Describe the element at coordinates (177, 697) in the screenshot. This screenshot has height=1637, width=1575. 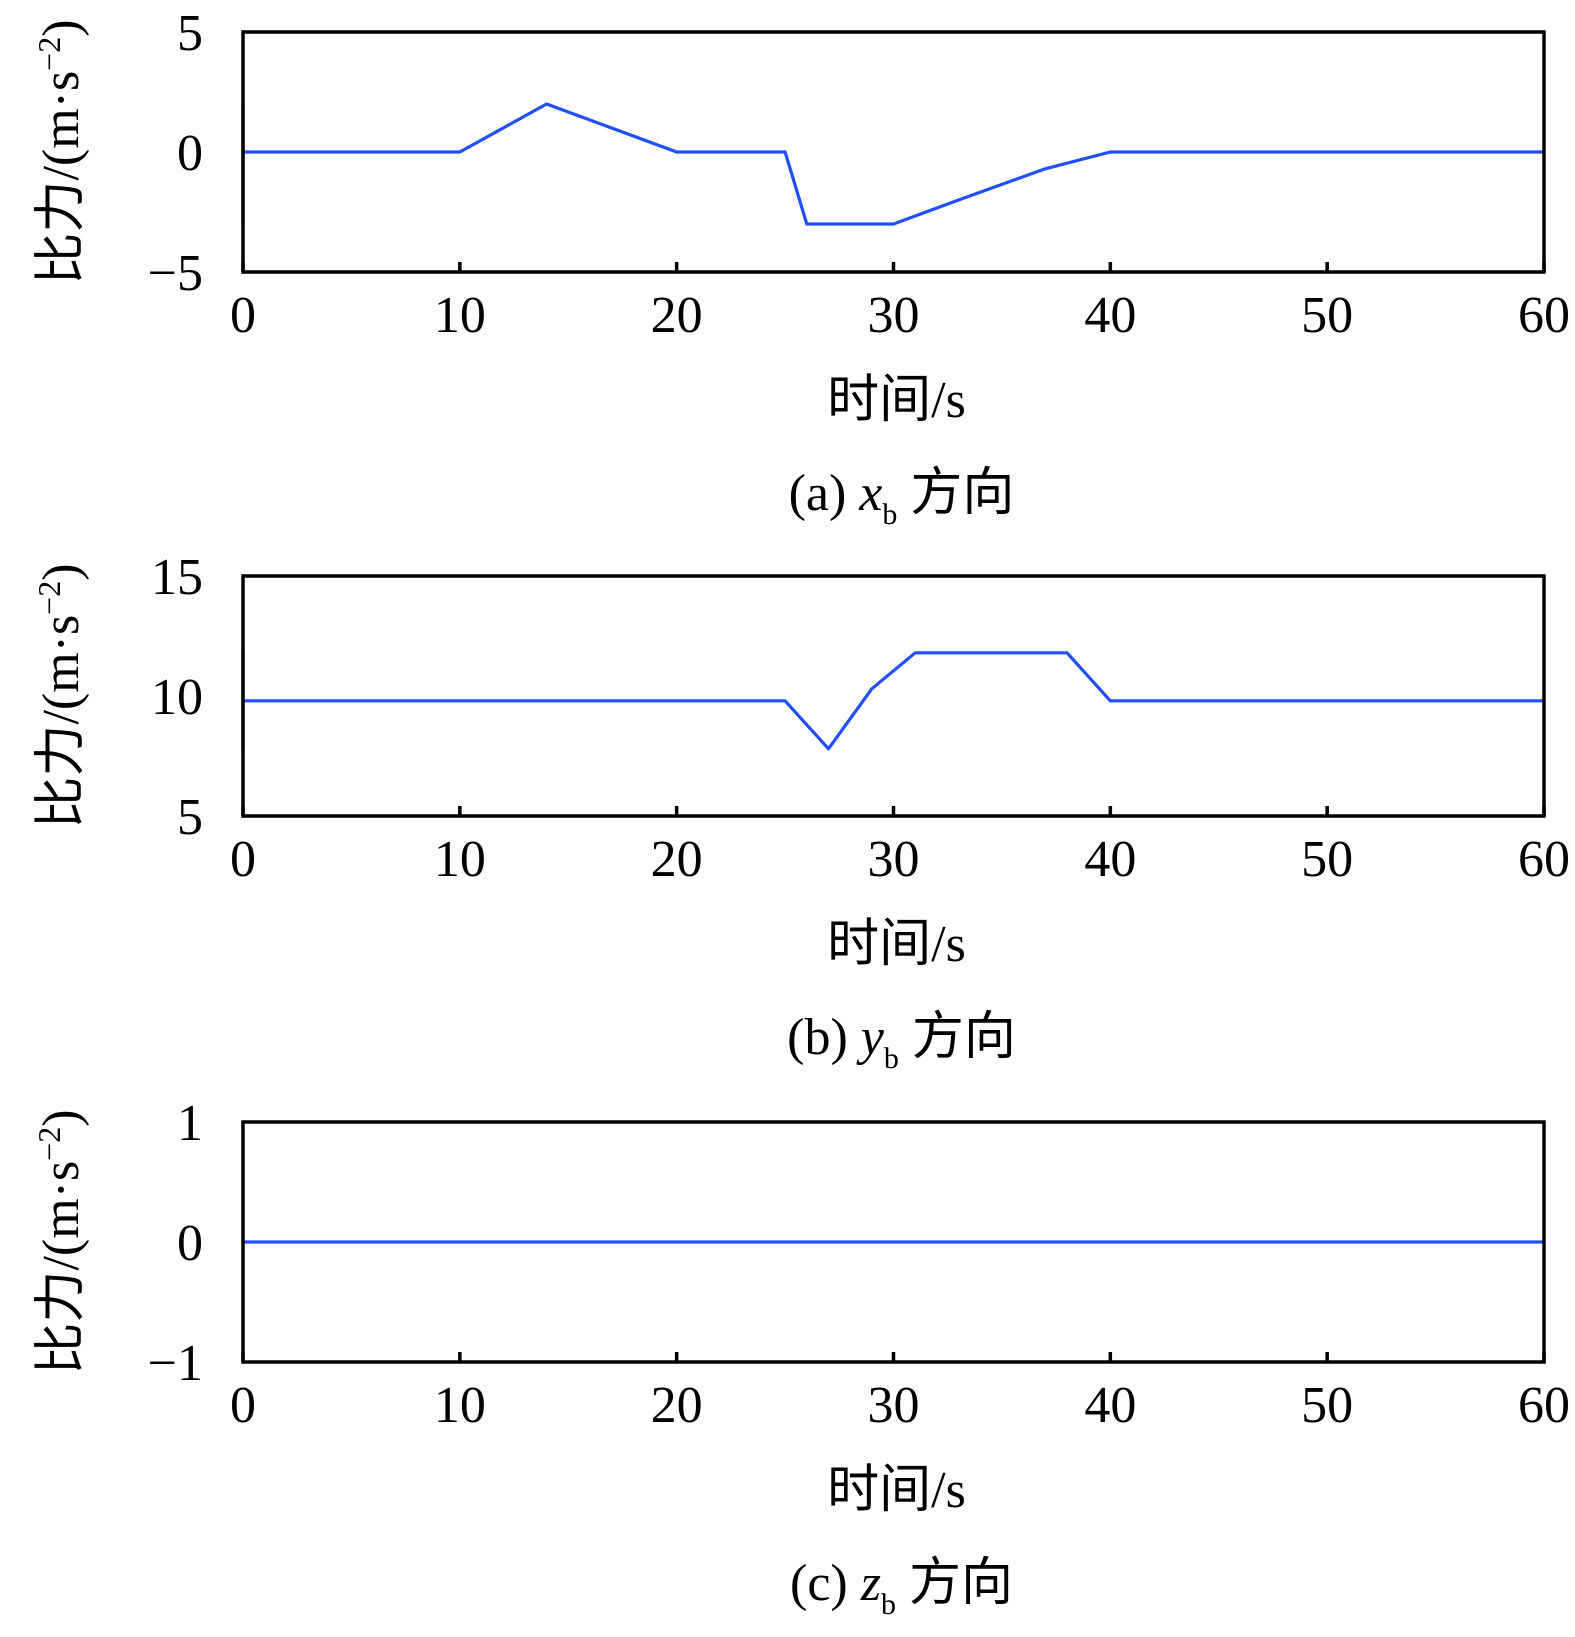
I see `y-tick-label: 10` at that location.